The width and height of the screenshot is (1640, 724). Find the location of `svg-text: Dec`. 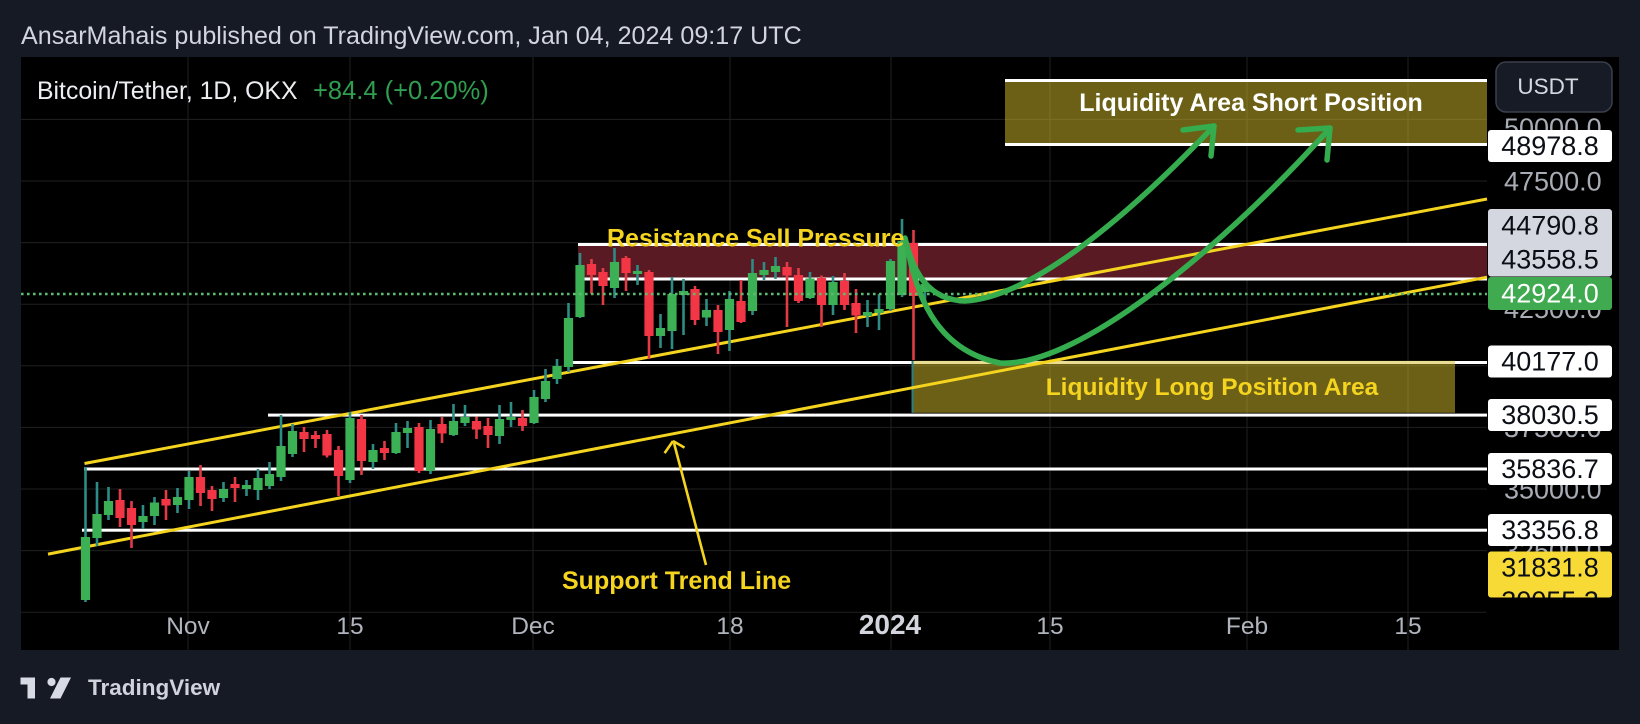

svg-text: Dec is located at coordinates (533, 626).